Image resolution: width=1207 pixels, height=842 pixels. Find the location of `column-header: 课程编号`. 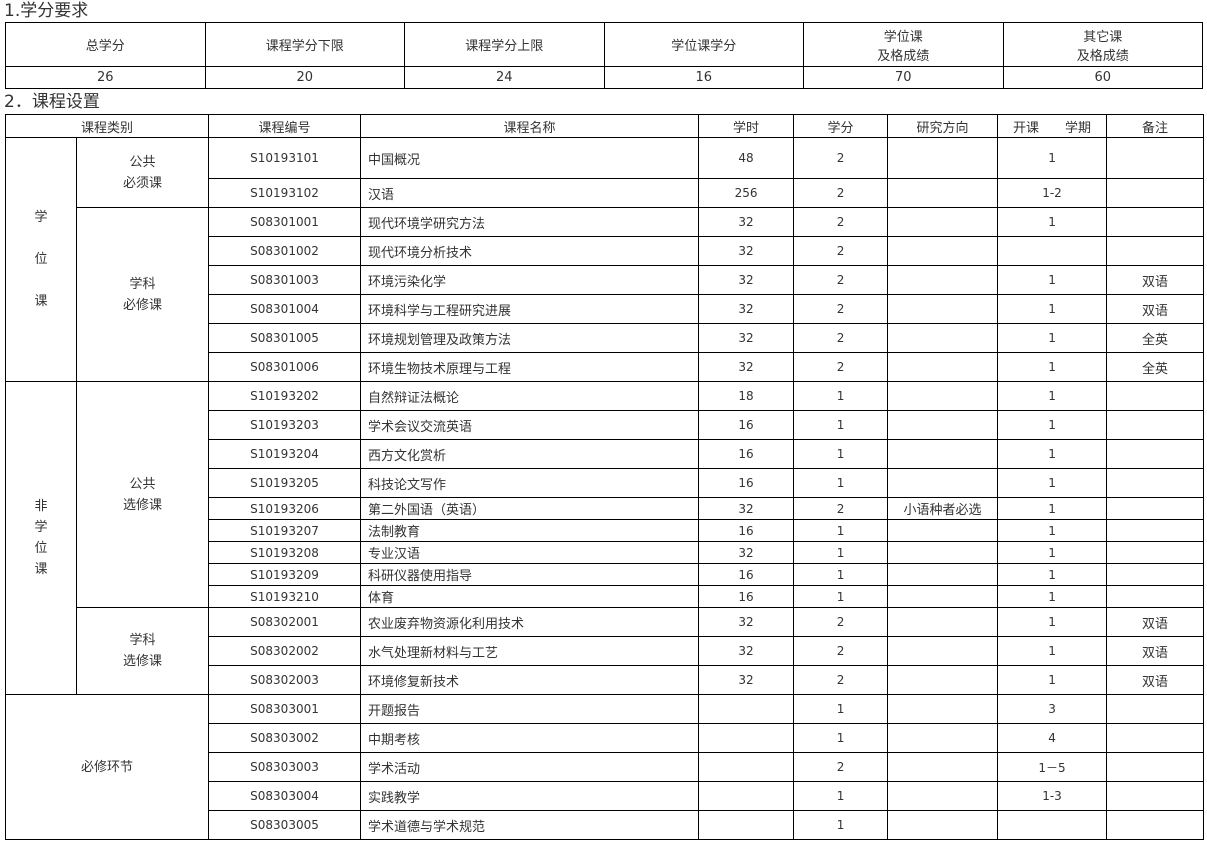

column-header: 课程编号 is located at coordinates (285, 126).